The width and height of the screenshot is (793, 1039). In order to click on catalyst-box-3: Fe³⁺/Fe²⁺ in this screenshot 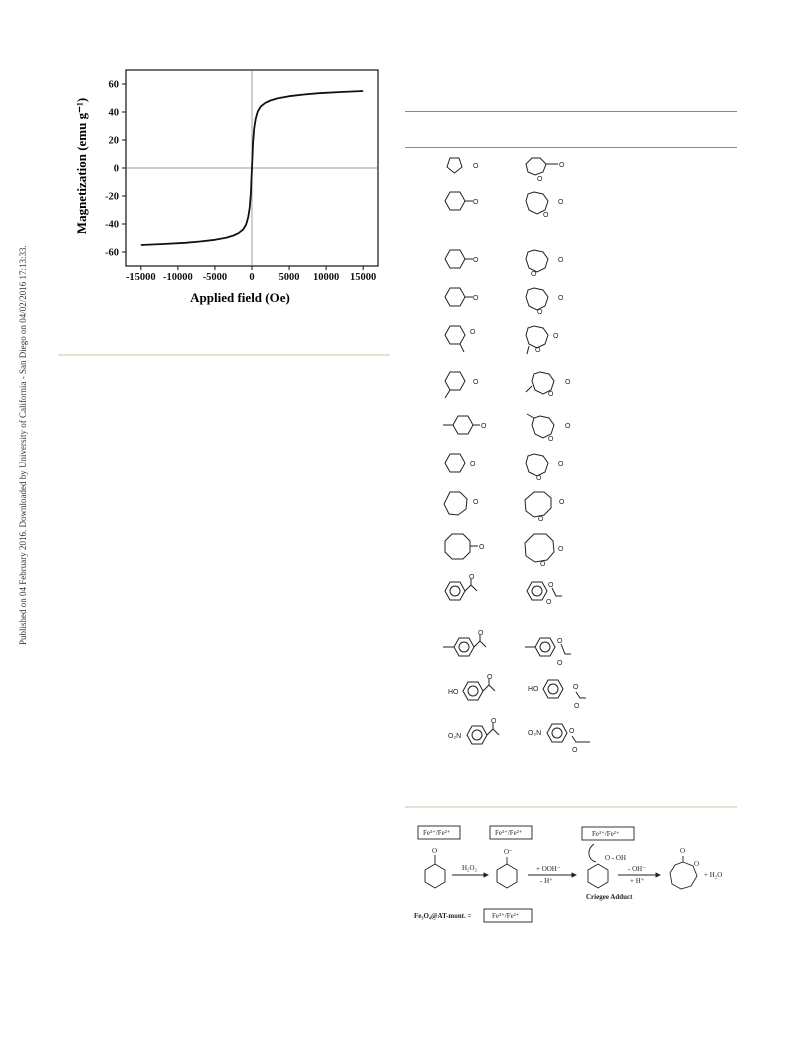, I will do `click(608, 833)`.